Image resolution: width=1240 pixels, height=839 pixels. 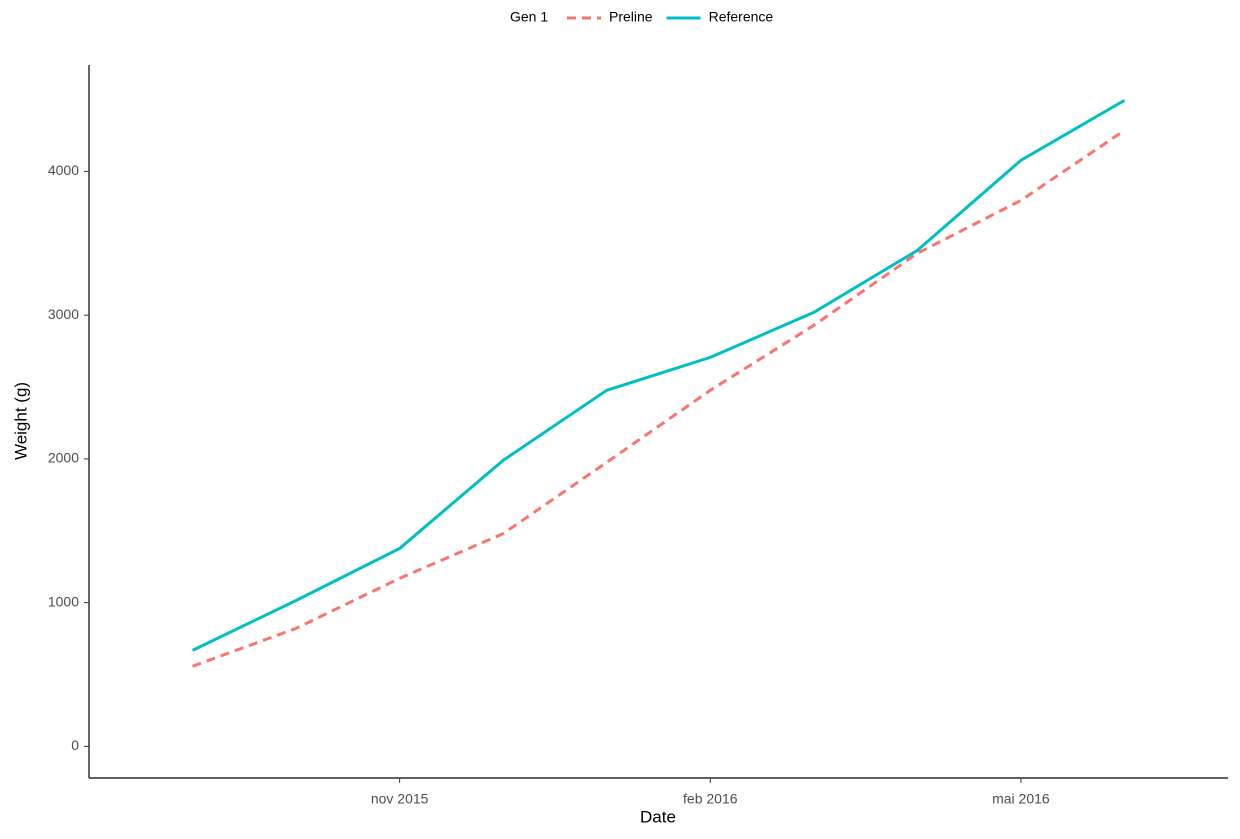 What do you see at coordinates (1021, 799) in the screenshot?
I see `x-tick-label: mai 2016` at bounding box center [1021, 799].